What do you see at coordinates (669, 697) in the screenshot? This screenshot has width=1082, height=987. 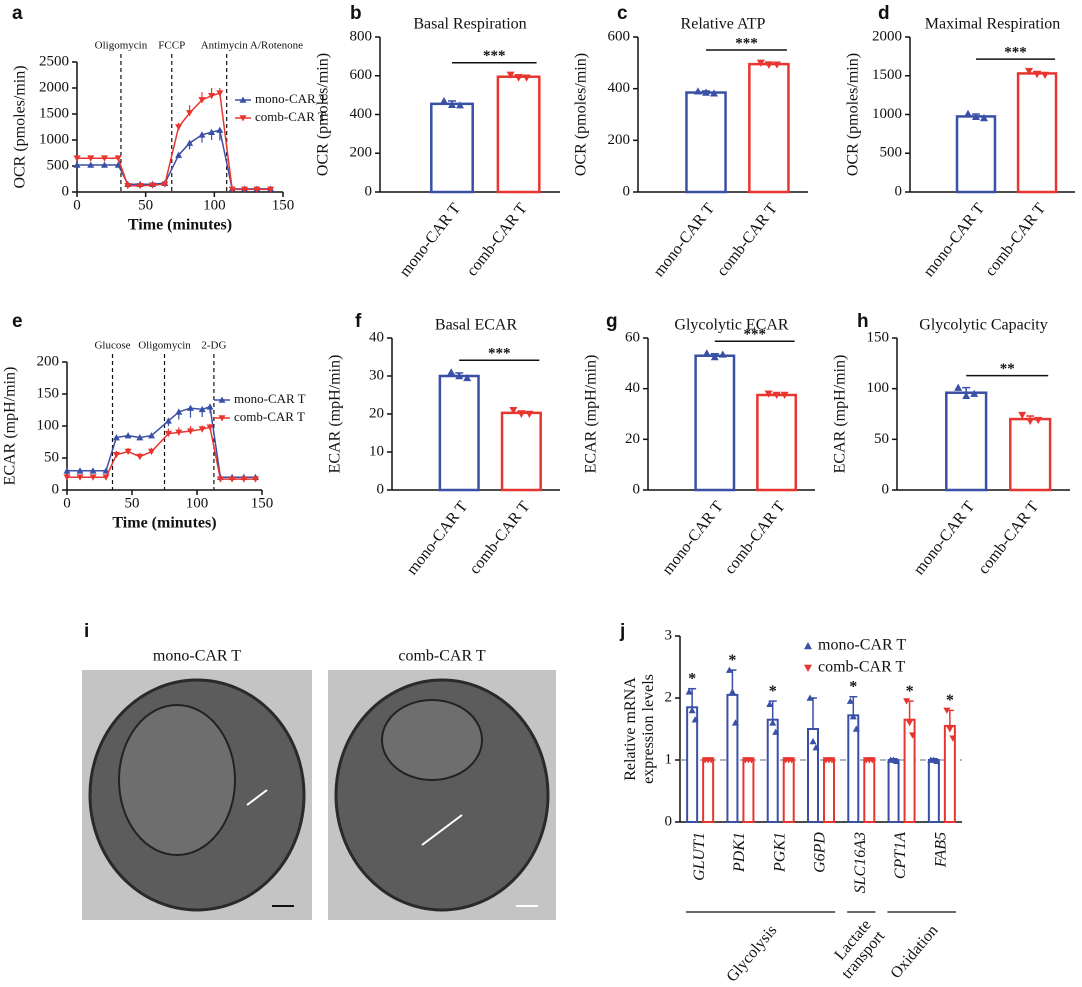 I see `y-tick-label: 2` at bounding box center [669, 697].